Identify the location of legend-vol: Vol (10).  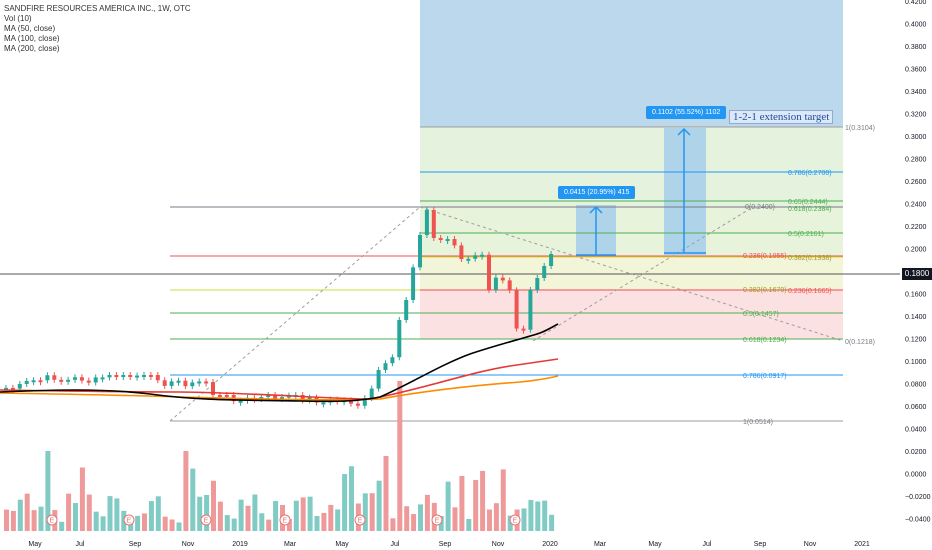
(18, 18).